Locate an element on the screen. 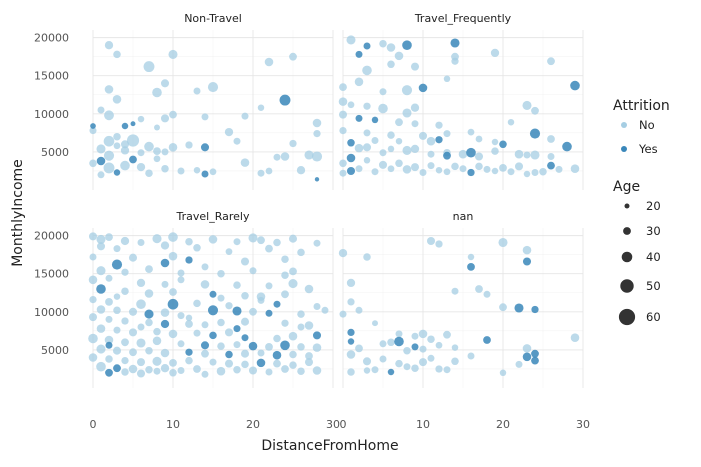 The height and width of the screenshot is (467, 701). facet-title: Travel_Frequently is located at coordinates (463, 18).